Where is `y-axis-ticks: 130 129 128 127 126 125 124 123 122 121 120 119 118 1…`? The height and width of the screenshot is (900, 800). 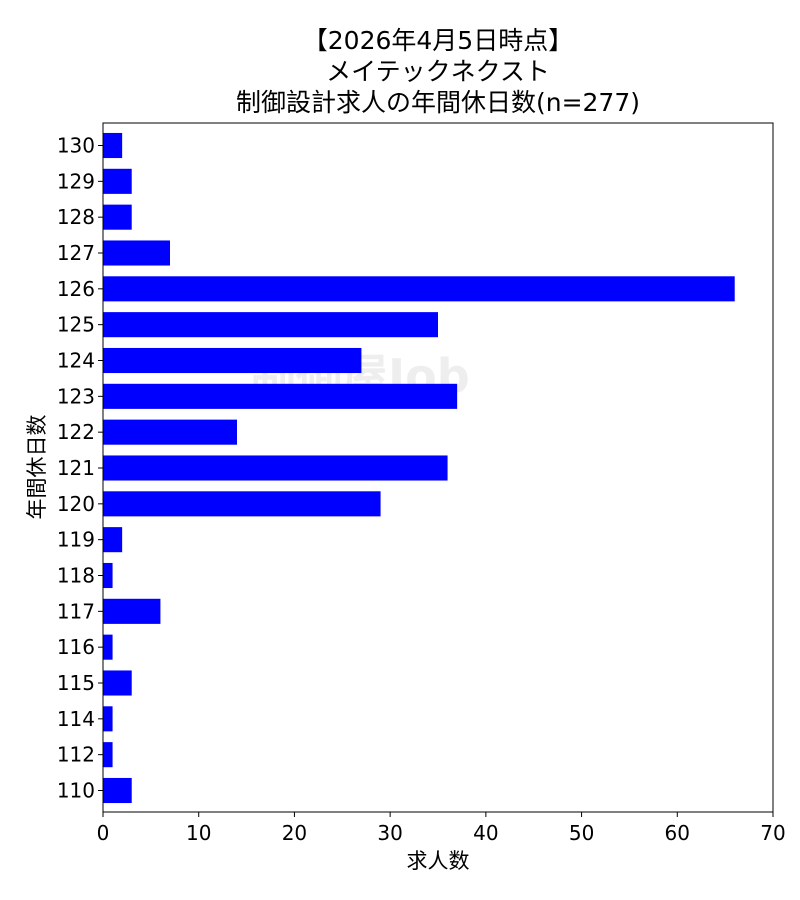
y-axis-ticks: 130 129 128 127 126 125 124 123 122 121 120 119 118 1… is located at coordinates (80, 468).